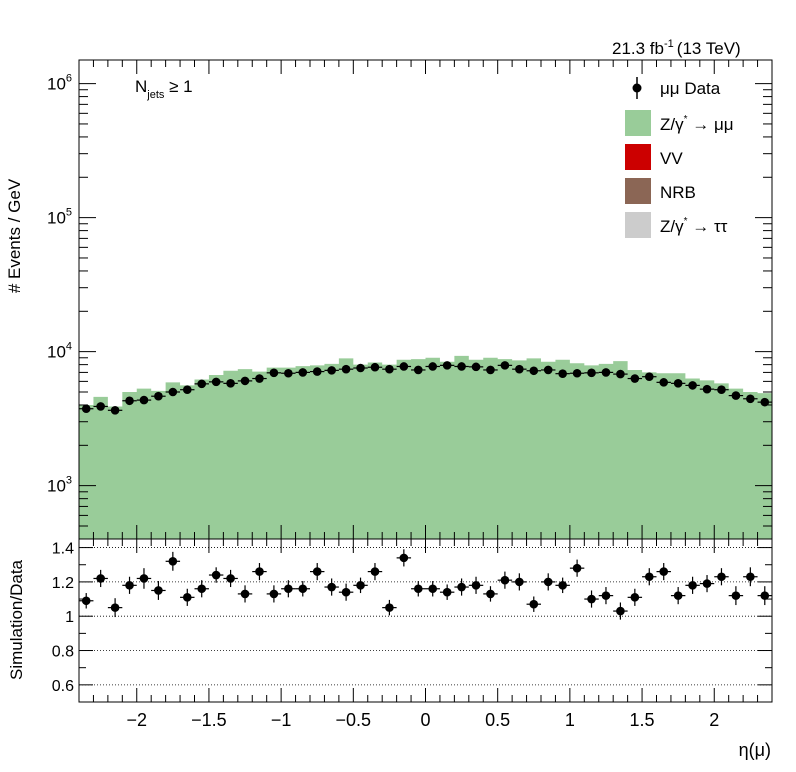 This screenshot has height=772, width=796. I want to click on svg-text: VV, so click(671, 158).